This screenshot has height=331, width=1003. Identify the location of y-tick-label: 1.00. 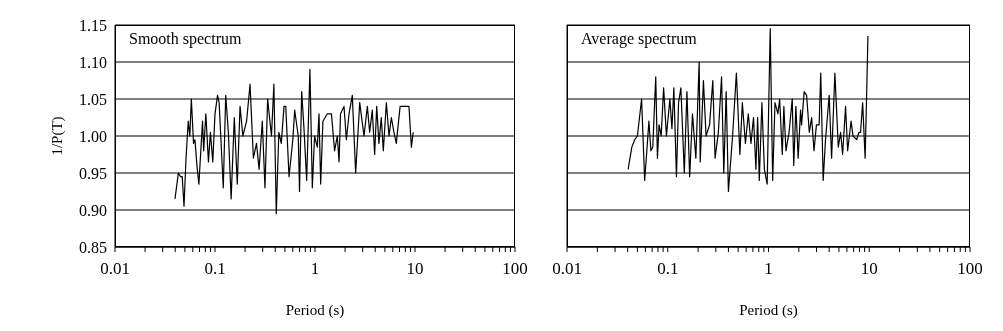
(93, 136).